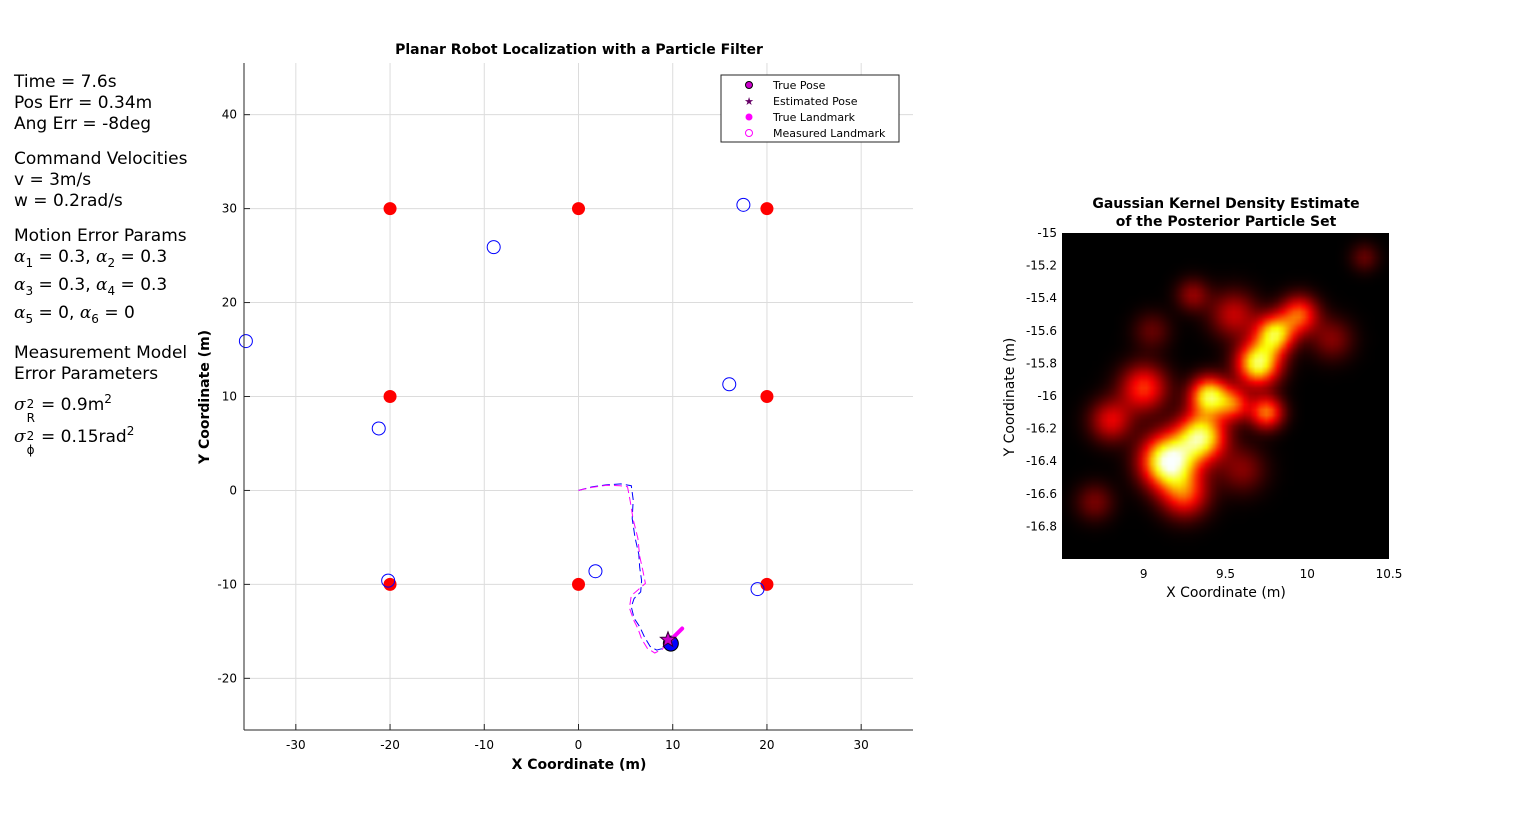 The image size is (1535, 821). I want to click on alpha-1-2-readout: α1 = 0.3, α2 = 0.3, so click(91, 258).